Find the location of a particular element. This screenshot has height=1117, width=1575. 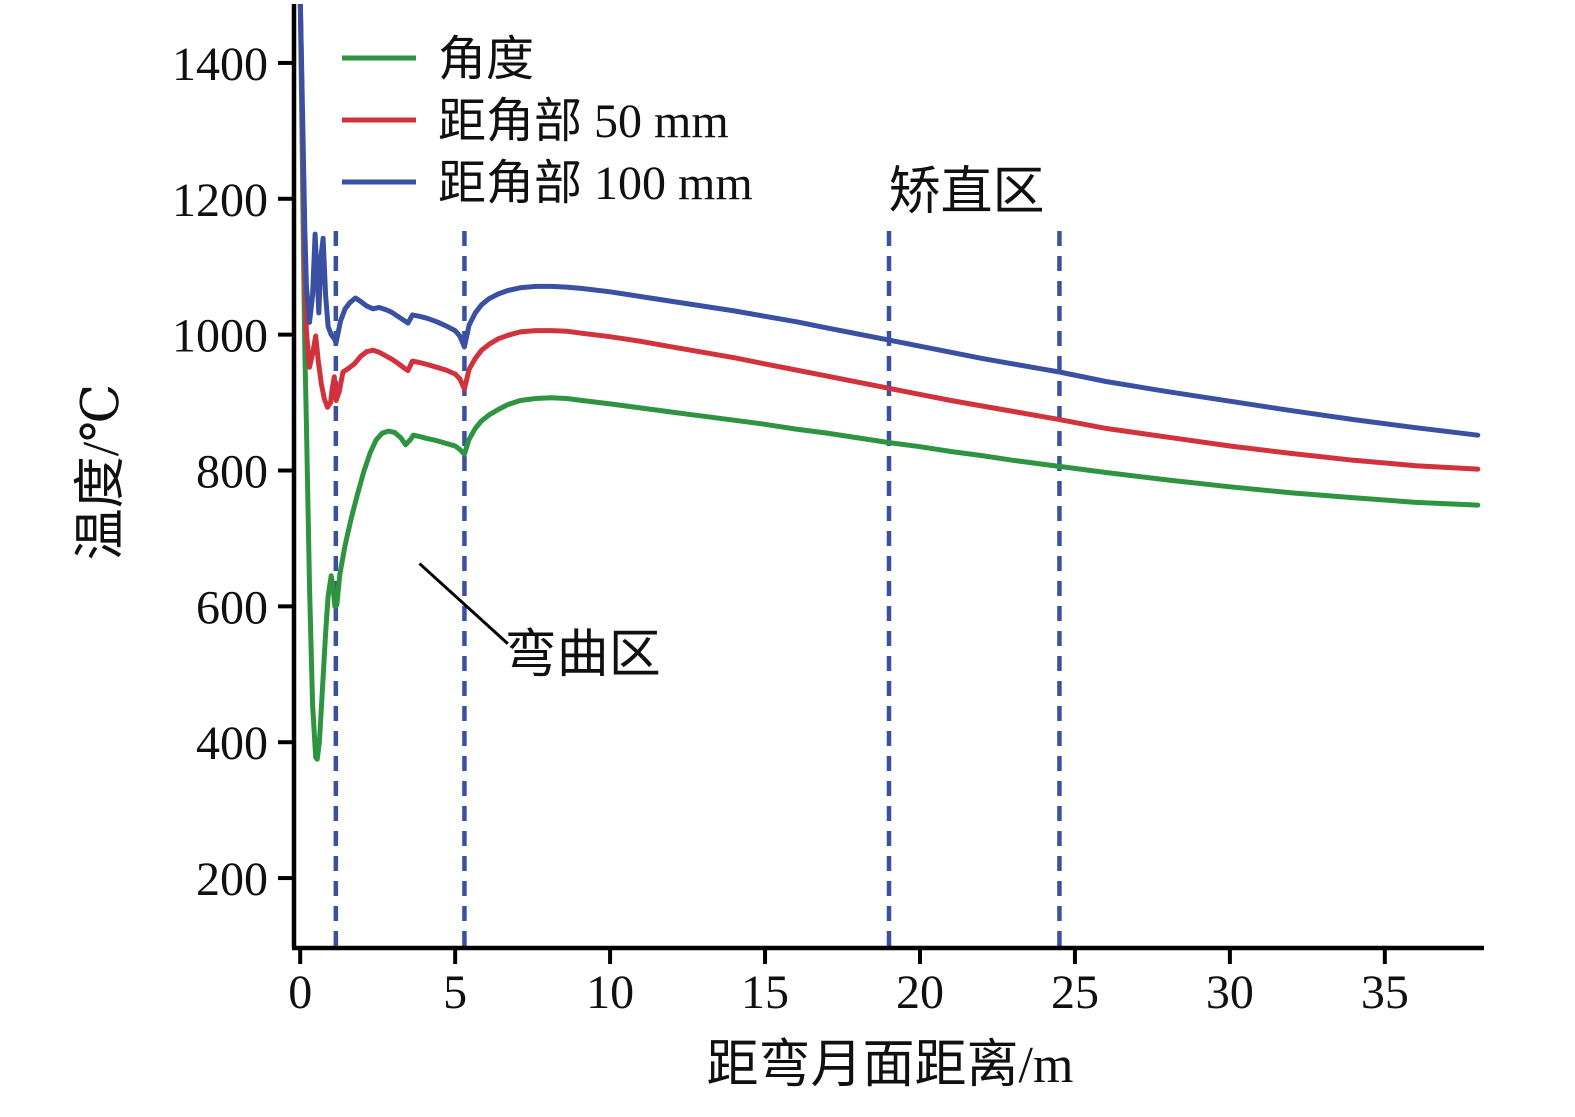

x-tick-label: 10 is located at coordinates (610, 992).